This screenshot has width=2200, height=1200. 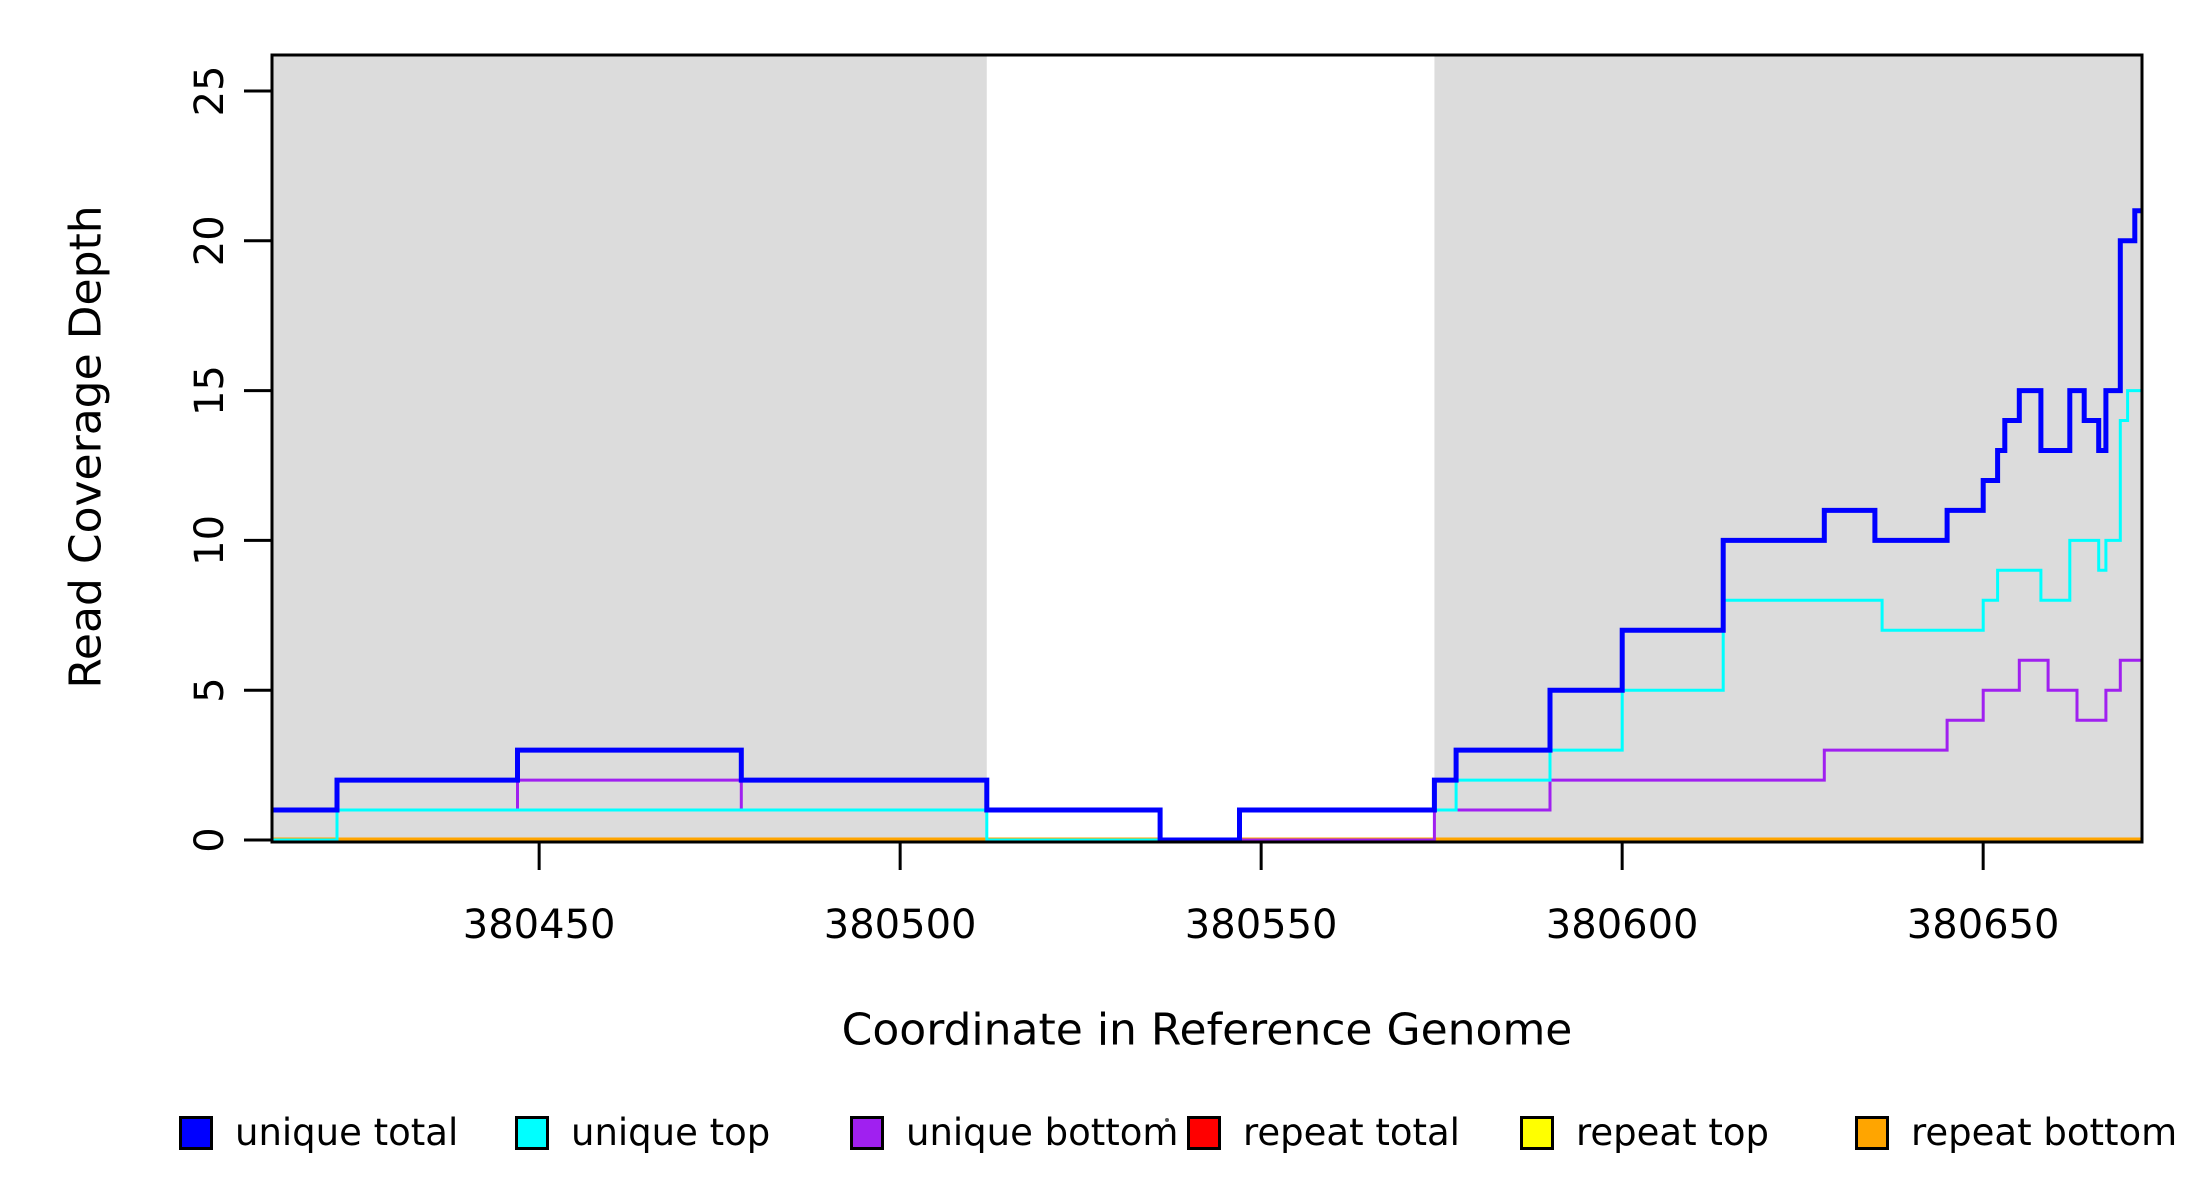 What do you see at coordinates (867, 1133) in the screenshot?
I see `legend-swatch-unique-bottom` at bounding box center [867, 1133].